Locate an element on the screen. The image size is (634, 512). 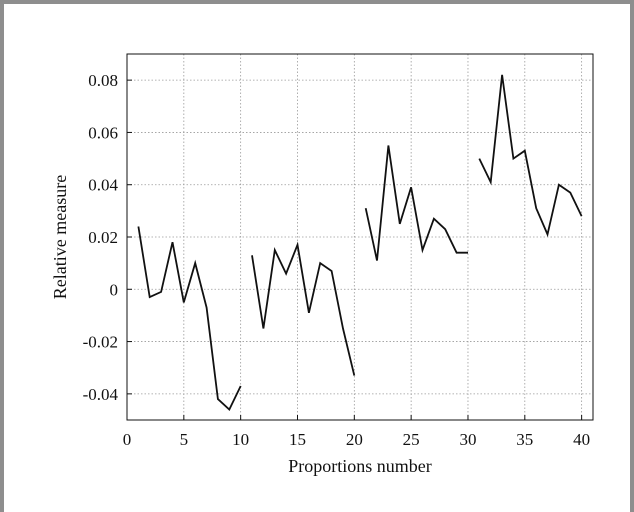
x-tick-label: 10 is located at coordinates (240, 439).